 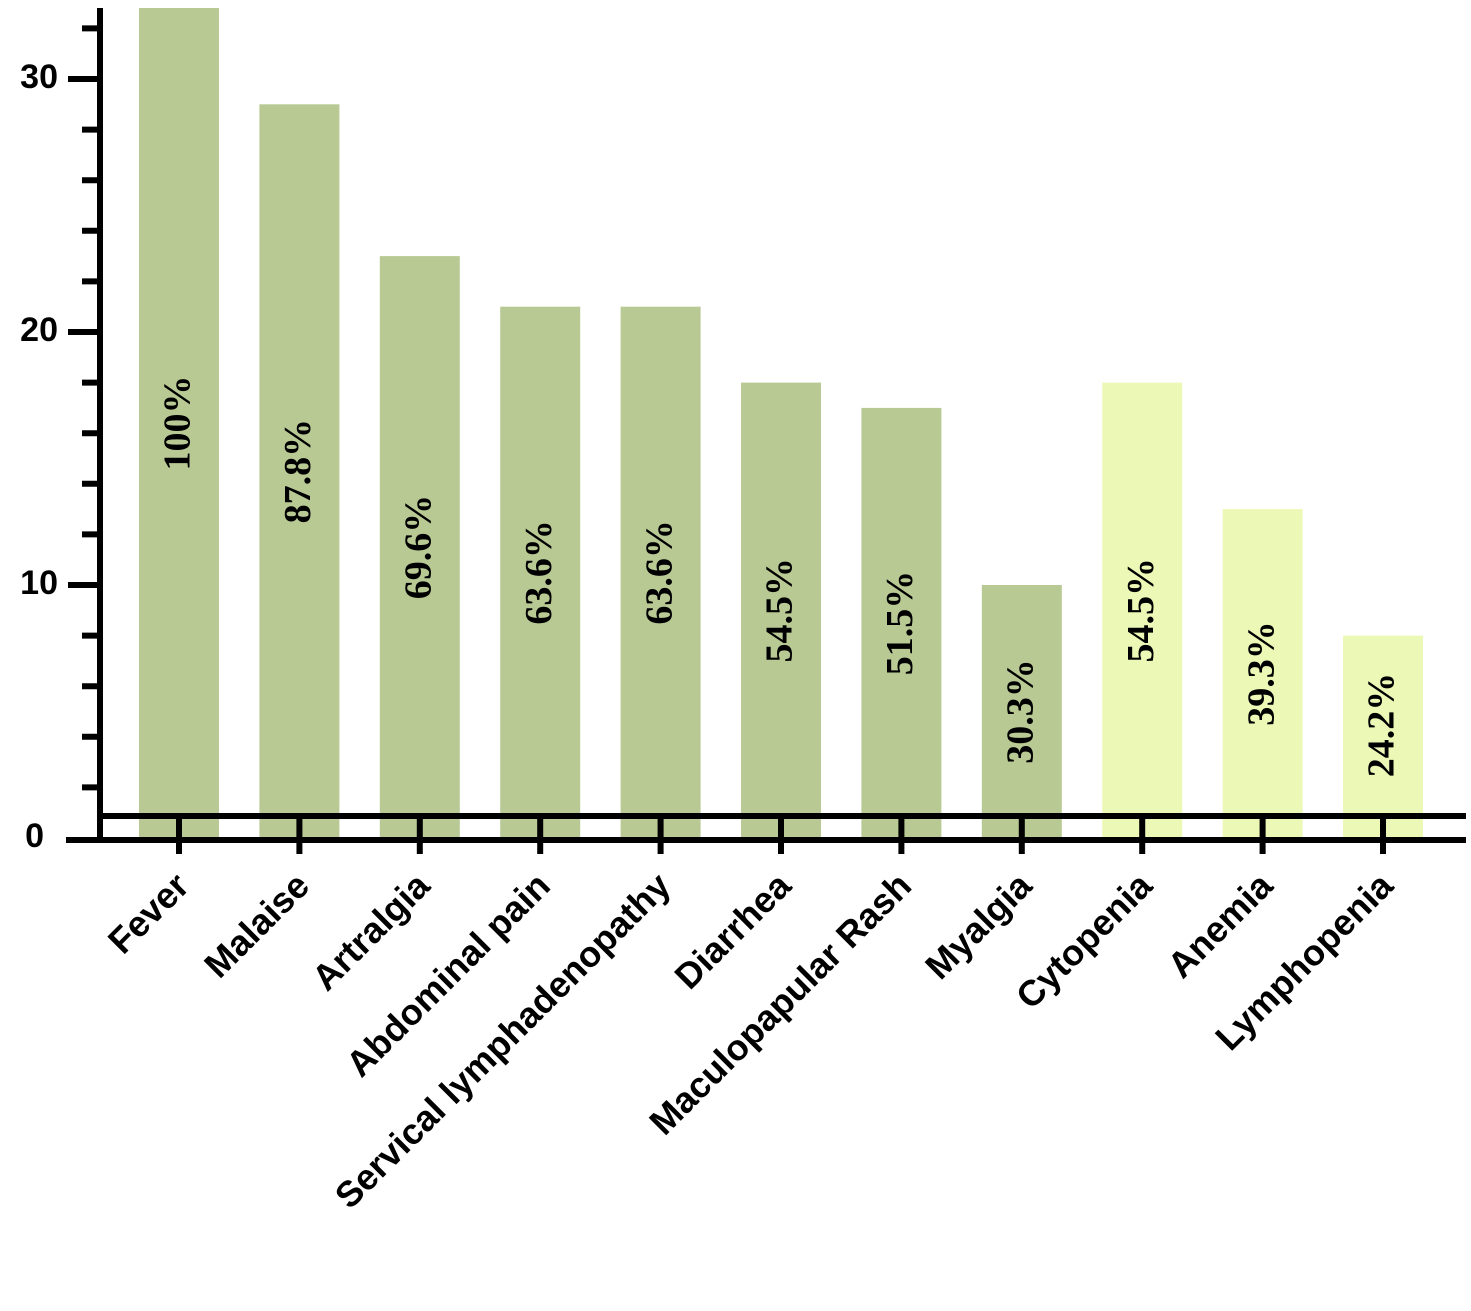 I want to click on data-label: 69.6%, so click(x=419, y=547).